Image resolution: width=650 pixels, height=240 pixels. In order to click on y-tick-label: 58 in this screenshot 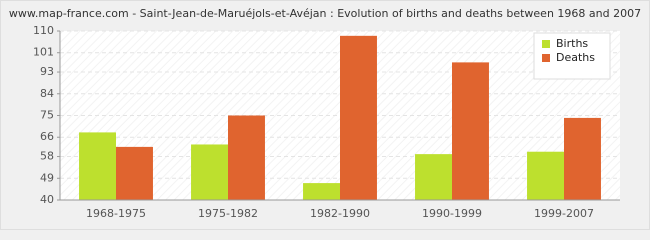, I will do `click(47, 156)`.